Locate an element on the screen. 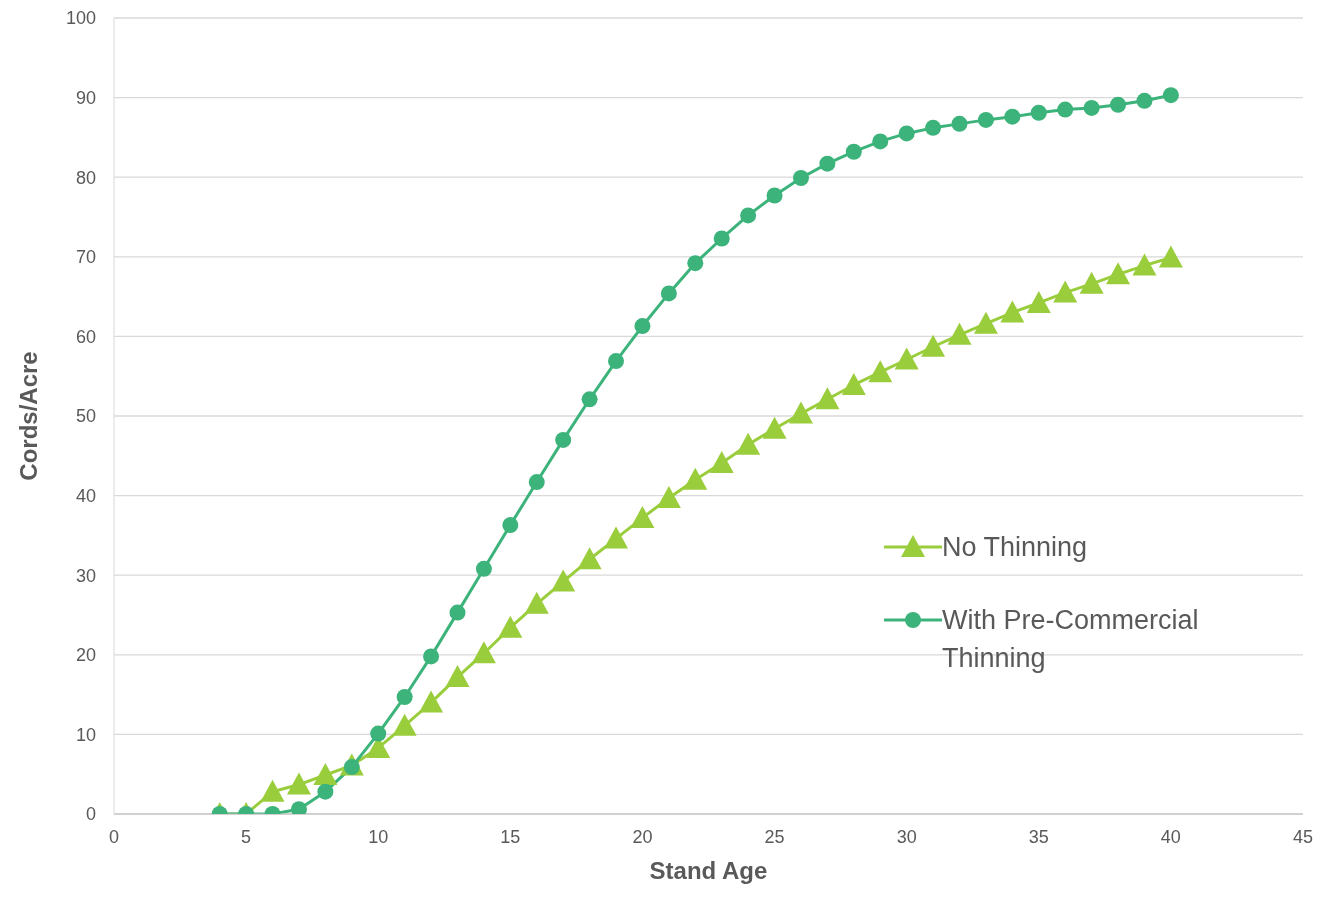  x-tick-label: 45 is located at coordinates (1303, 836).